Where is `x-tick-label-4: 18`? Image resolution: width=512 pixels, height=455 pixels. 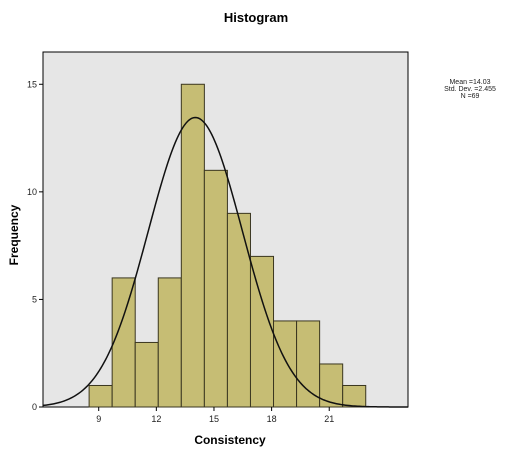
x-tick-label-4: 18 is located at coordinates (272, 419).